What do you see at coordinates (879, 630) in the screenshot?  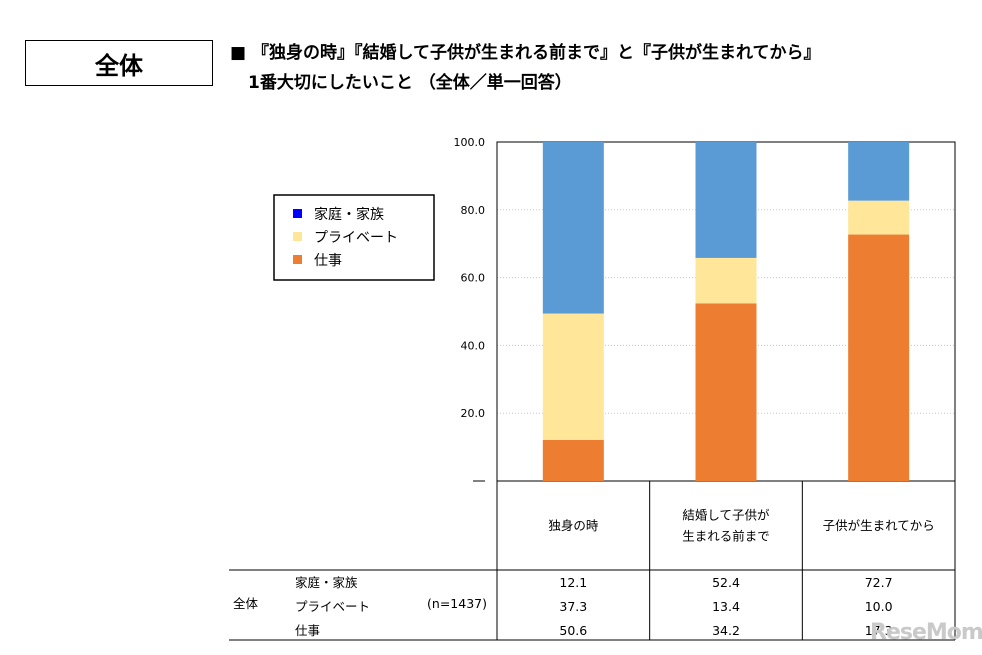 I see `table-cell-value: 17.3` at bounding box center [879, 630].